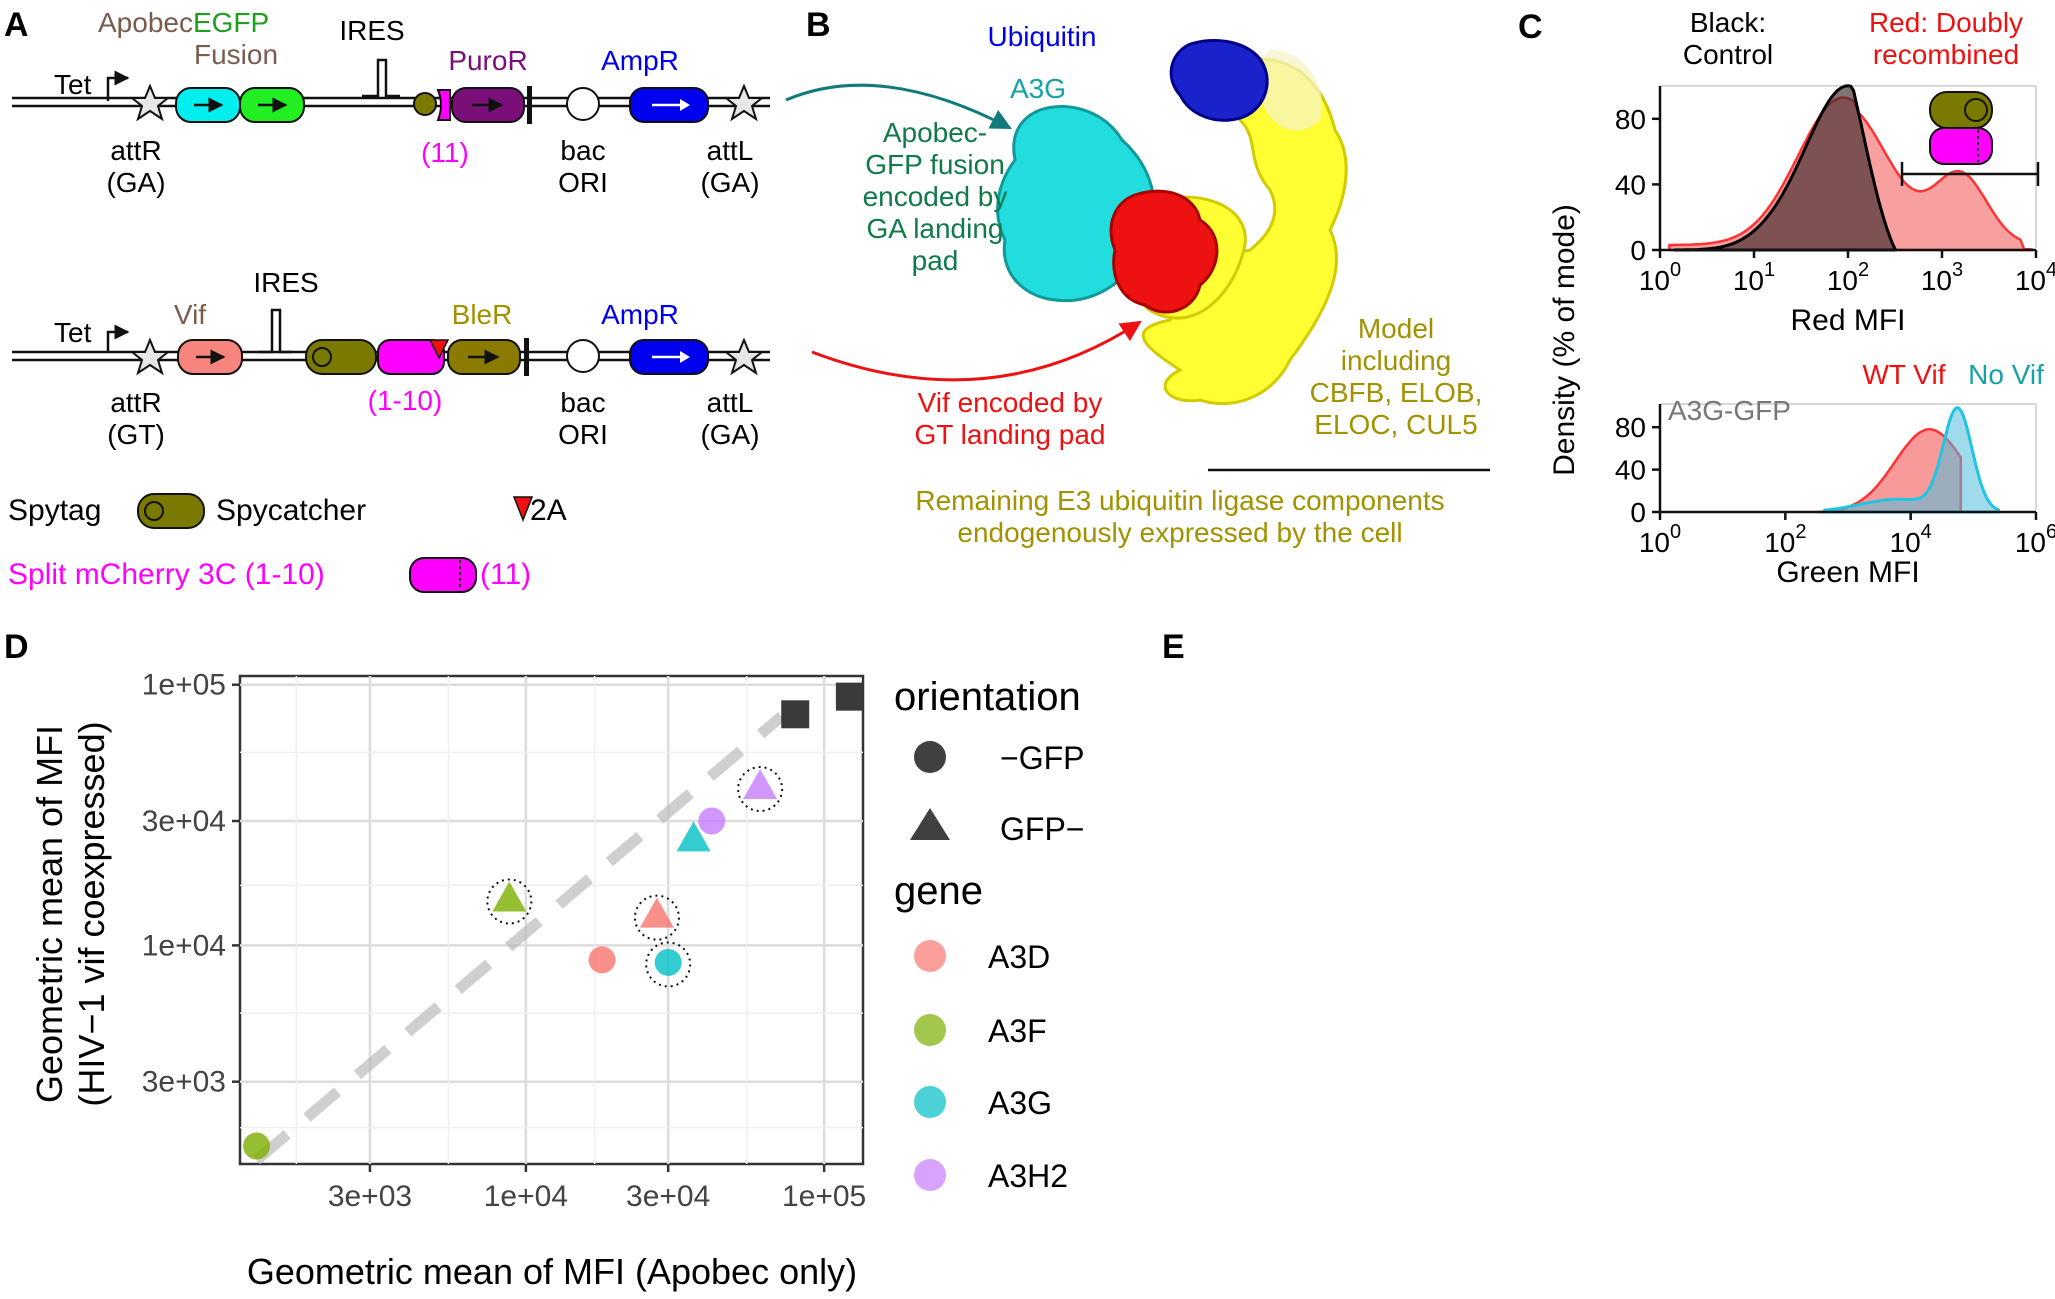 Image resolution: width=2055 pixels, height=1299 pixels. What do you see at coordinates (1847, 320) in the screenshot?
I see `top-xlabel: Red MFI` at bounding box center [1847, 320].